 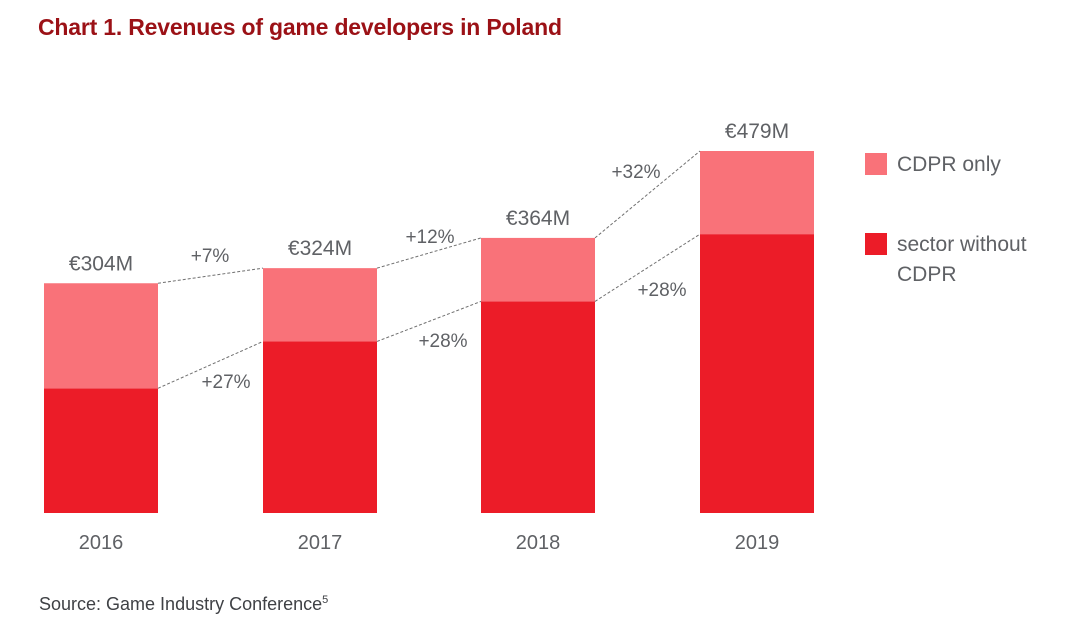 What do you see at coordinates (325, 600) in the screenshot?
I see `footnote-marker: 5` at bounding box center [325, 600].